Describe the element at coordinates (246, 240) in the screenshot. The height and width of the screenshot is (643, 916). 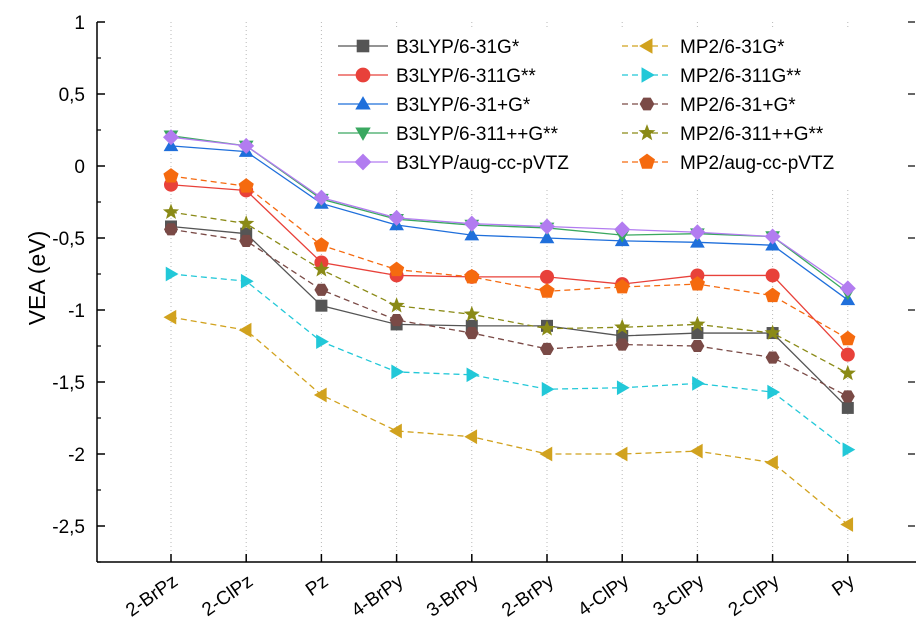
I see `data-point-mp2-6-31-g-2-clpz` at that location.